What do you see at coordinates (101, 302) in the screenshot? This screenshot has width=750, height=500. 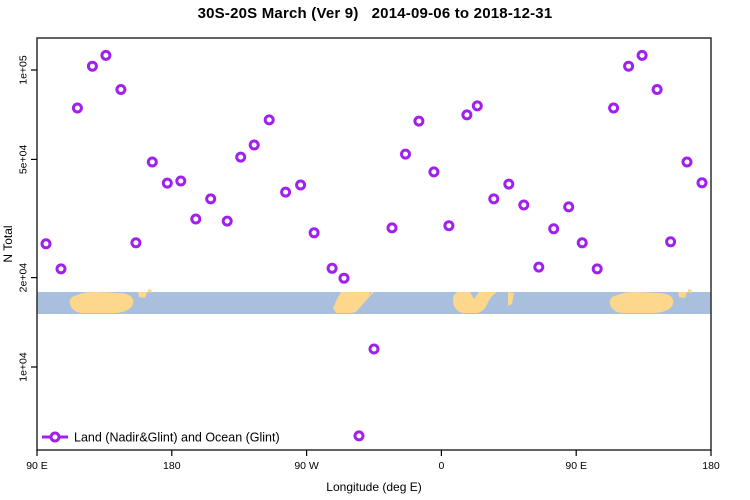 I see `land-patch-australia` at bounding box center [101, 302].